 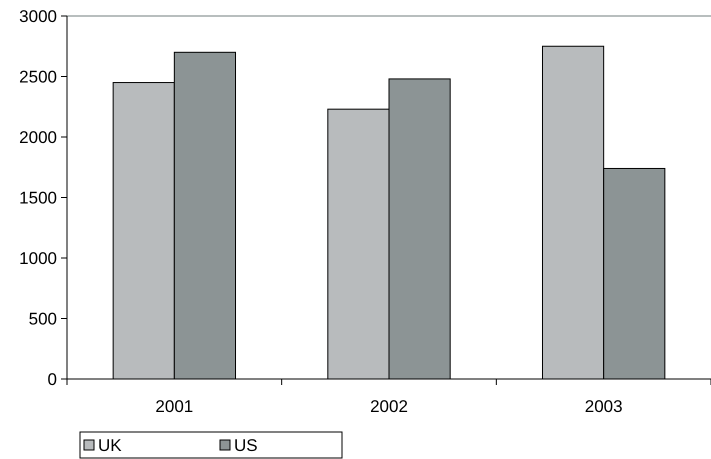 I want to click on legend-label: US, so click(x=246, y=445).